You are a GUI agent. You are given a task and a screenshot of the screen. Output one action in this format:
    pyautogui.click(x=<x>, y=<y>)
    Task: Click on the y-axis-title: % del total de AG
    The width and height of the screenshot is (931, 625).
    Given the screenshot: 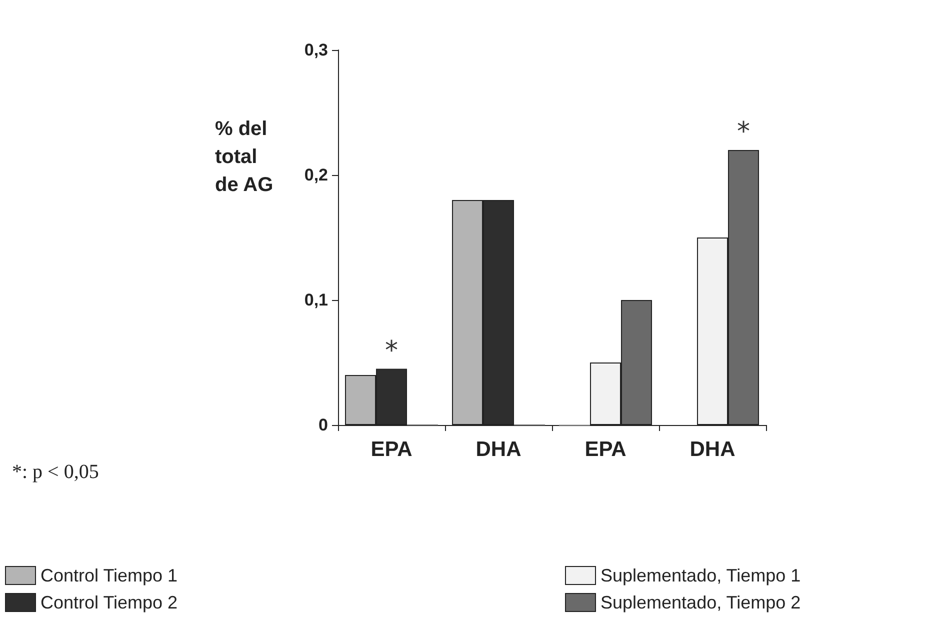 What is the action you would take?
    pyautogui.click(x=244, y=157)
    